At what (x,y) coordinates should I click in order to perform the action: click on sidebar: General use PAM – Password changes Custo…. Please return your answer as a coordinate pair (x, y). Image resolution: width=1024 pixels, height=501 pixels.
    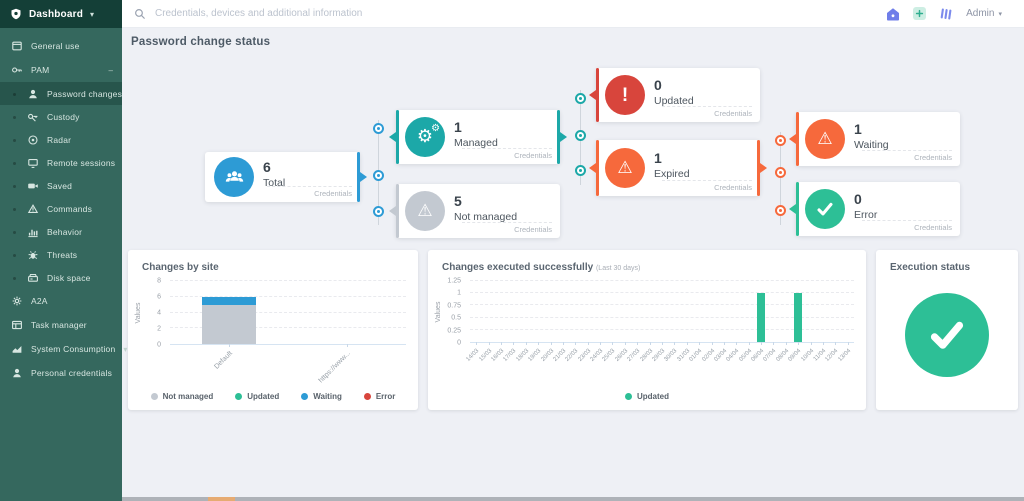
    Looking at the image, I should click on (63, 264).